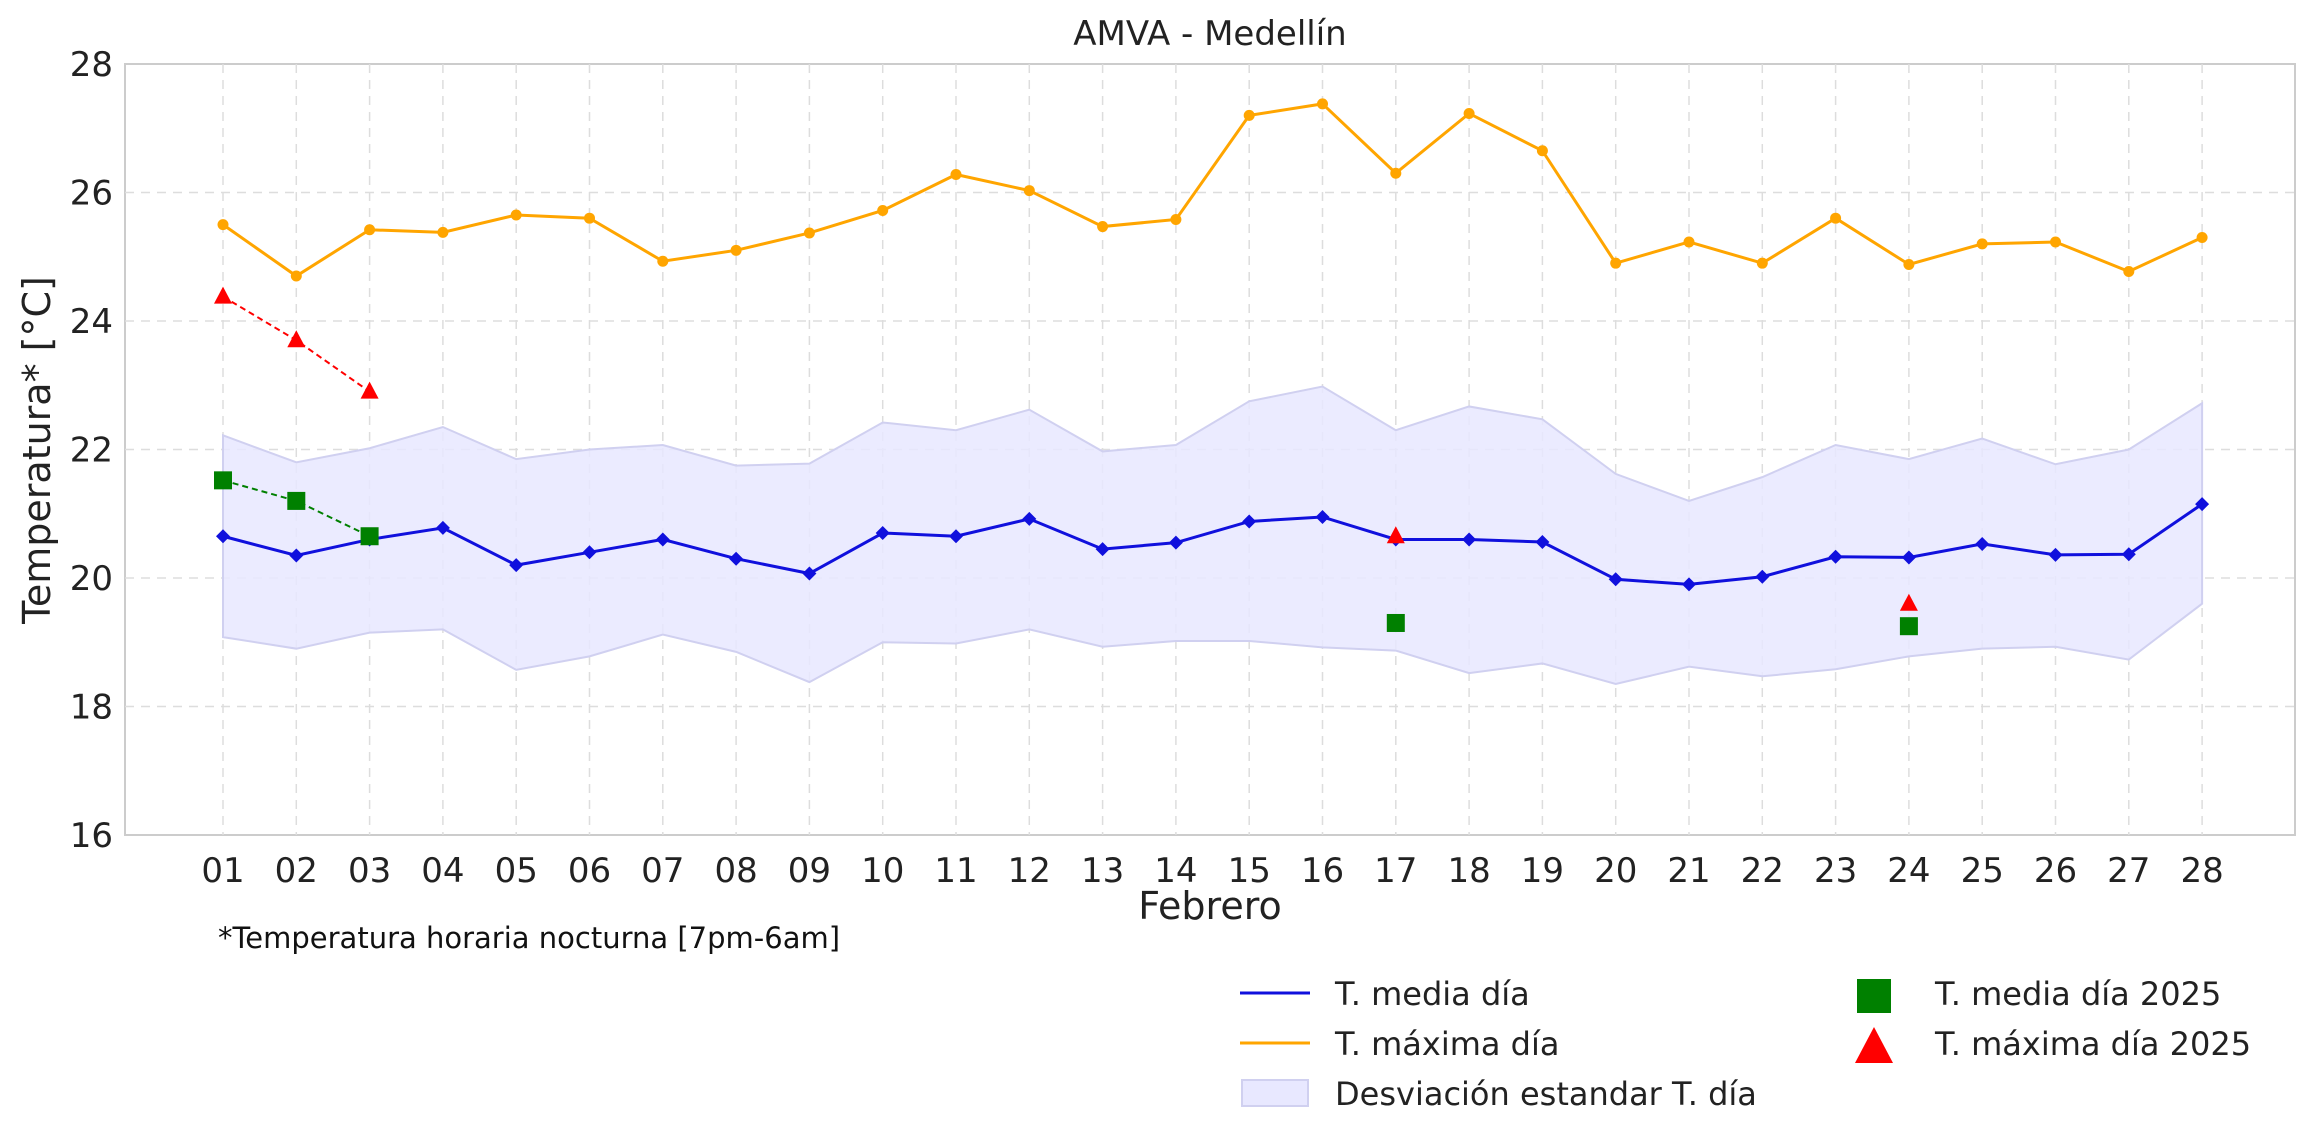  I want to click on x-tick-label: 07, so click(662, 871).